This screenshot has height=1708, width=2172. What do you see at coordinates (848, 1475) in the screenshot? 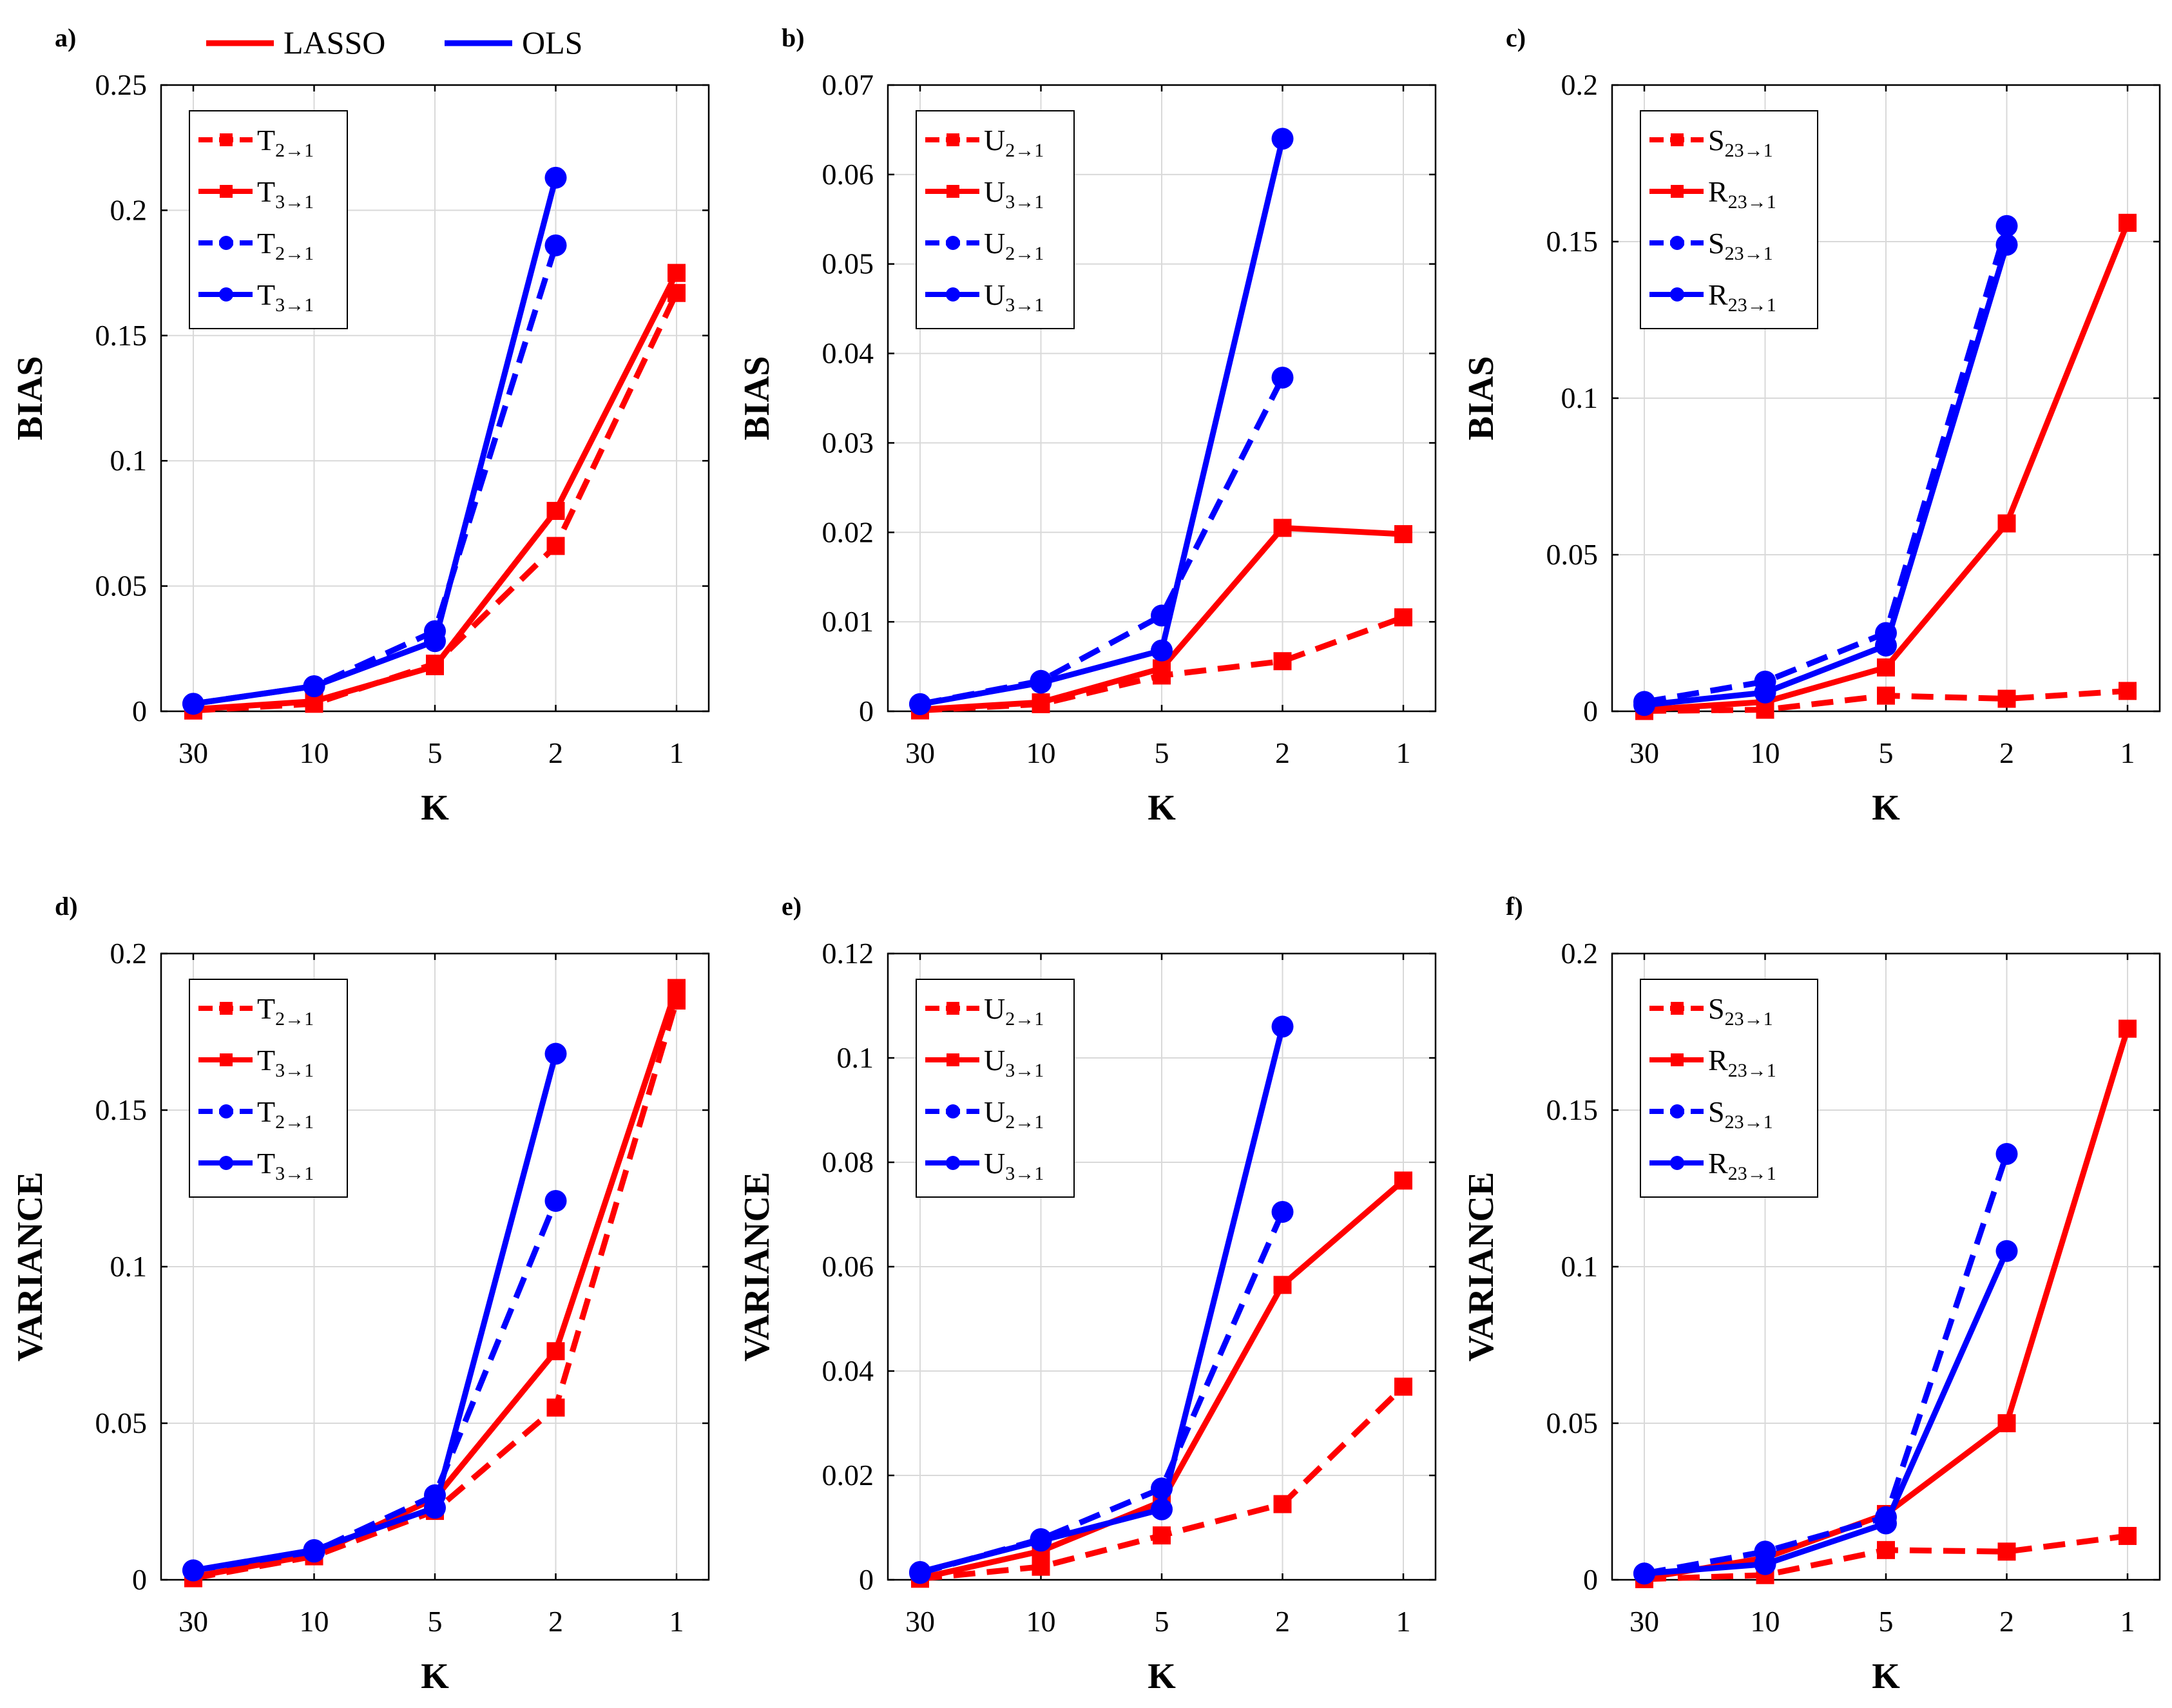
I see `y-tick-label: 0.02` at bounding box center [848, 1475].